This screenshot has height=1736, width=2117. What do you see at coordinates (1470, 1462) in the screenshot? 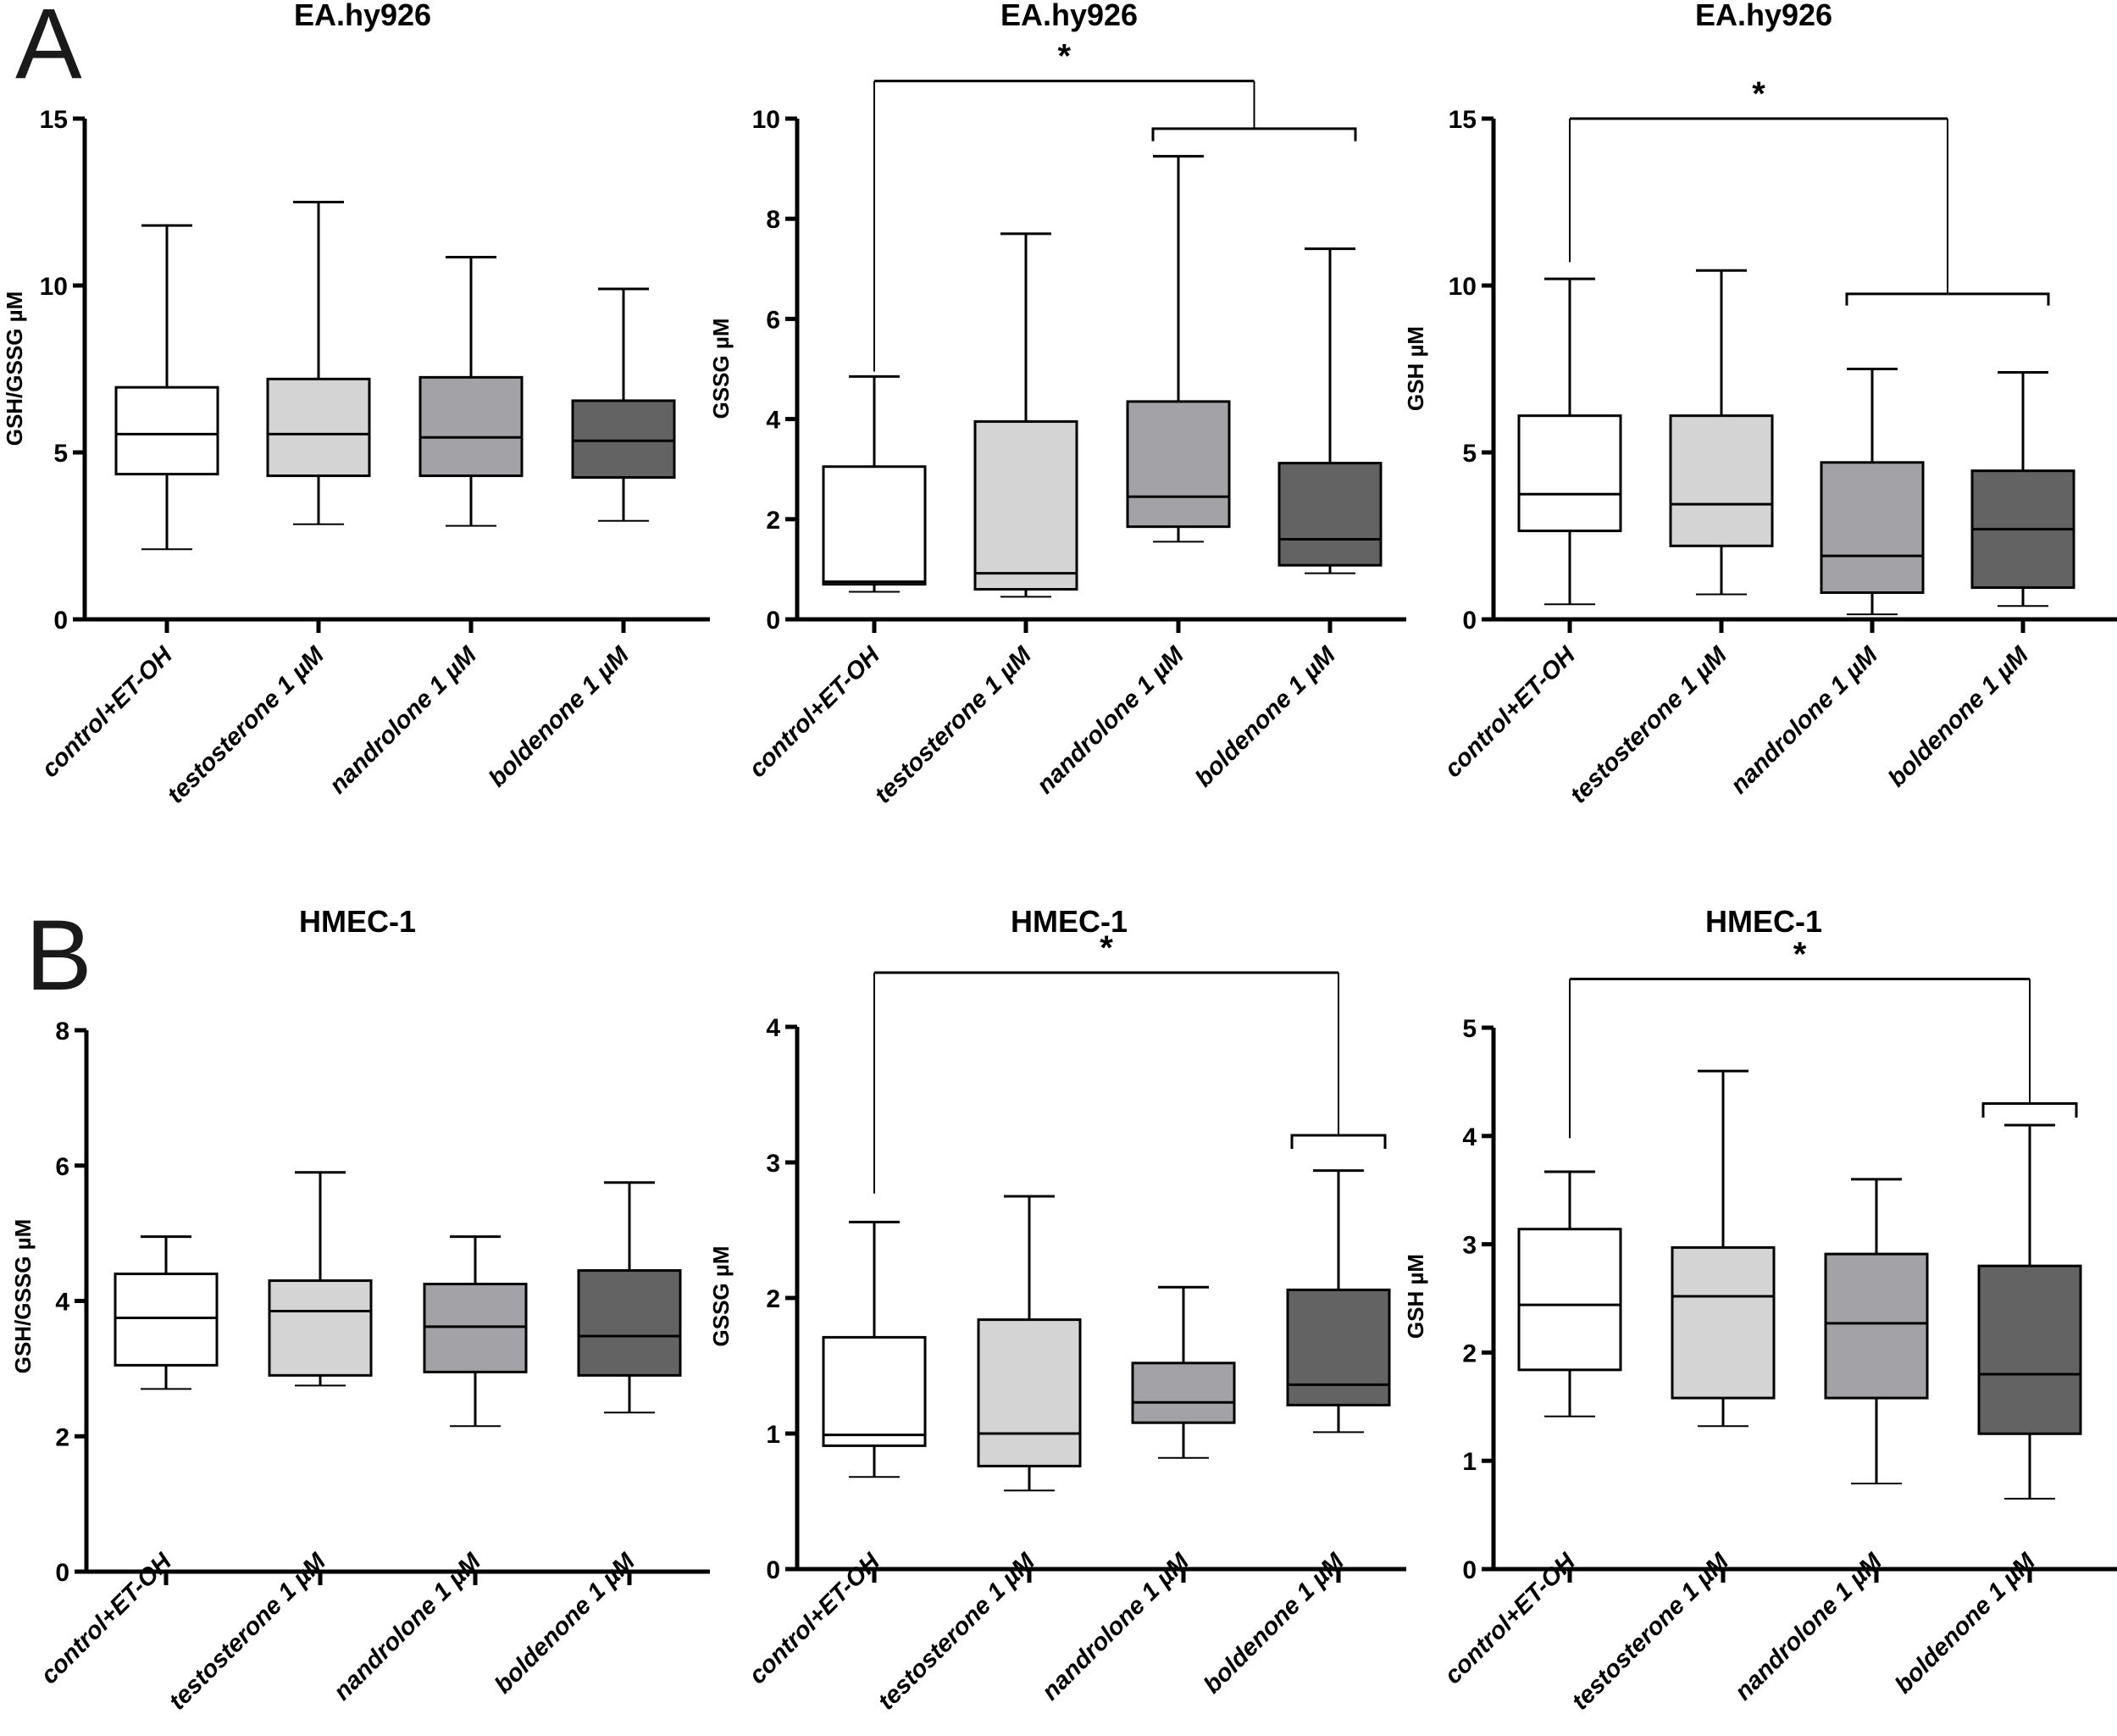
I see `y-tick-label: 1` at bounding box center [1470, 1462].